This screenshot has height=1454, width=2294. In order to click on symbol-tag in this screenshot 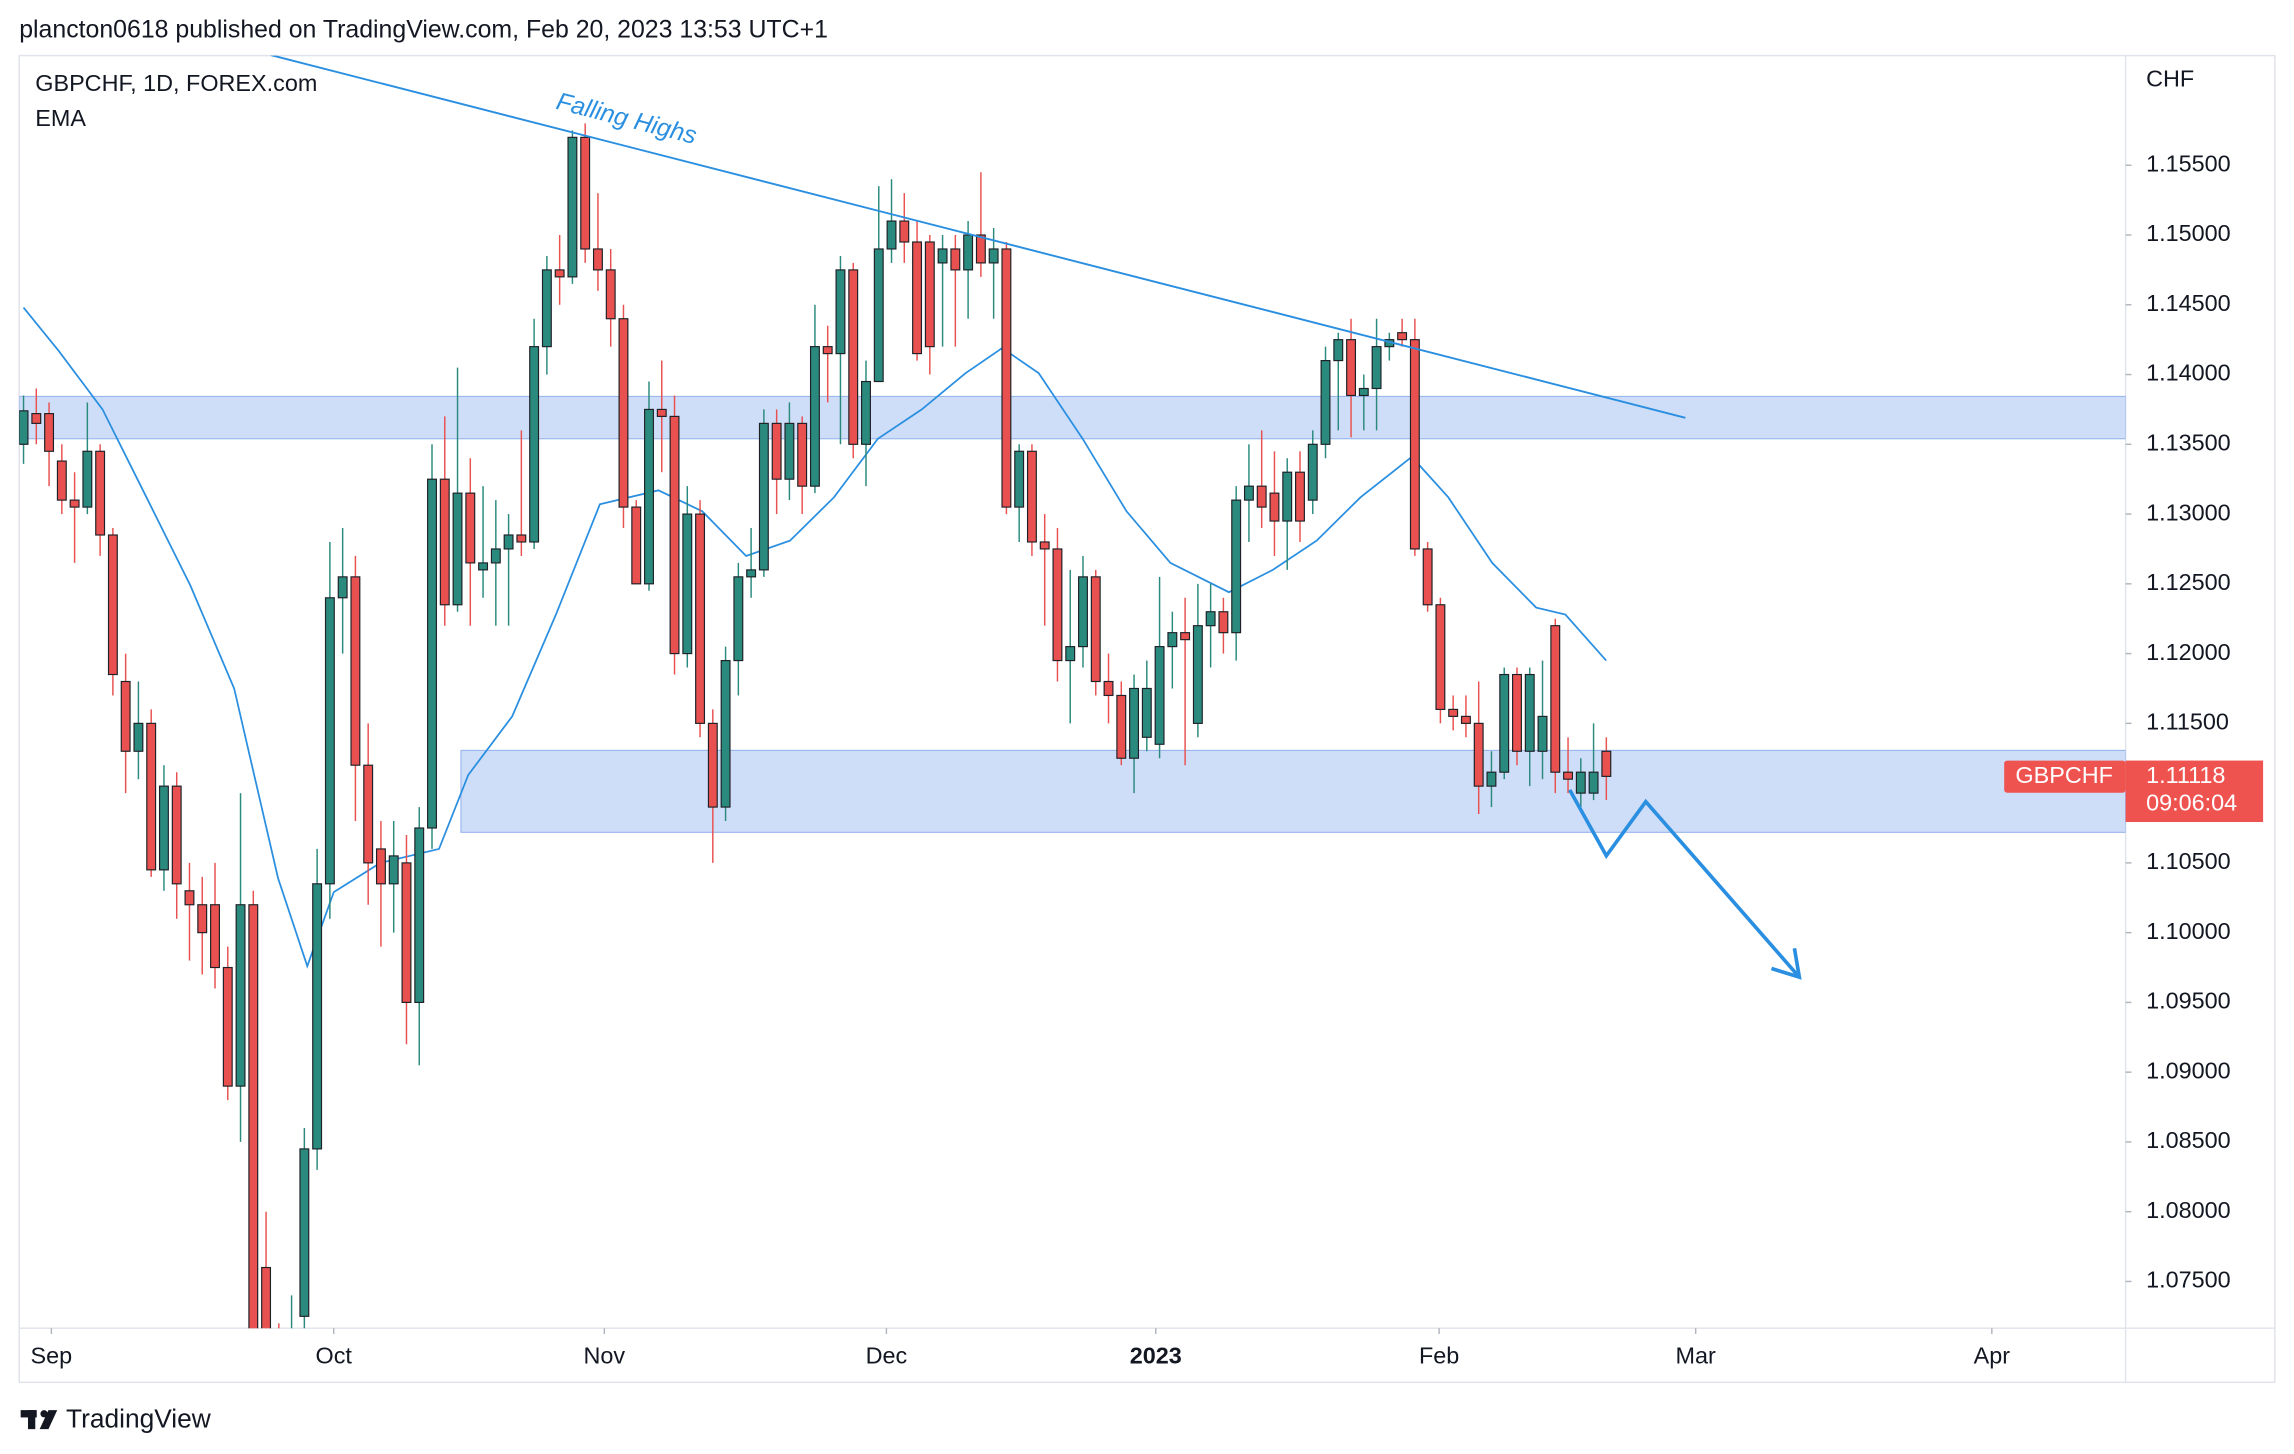, I will do `click(2065, 776)`.